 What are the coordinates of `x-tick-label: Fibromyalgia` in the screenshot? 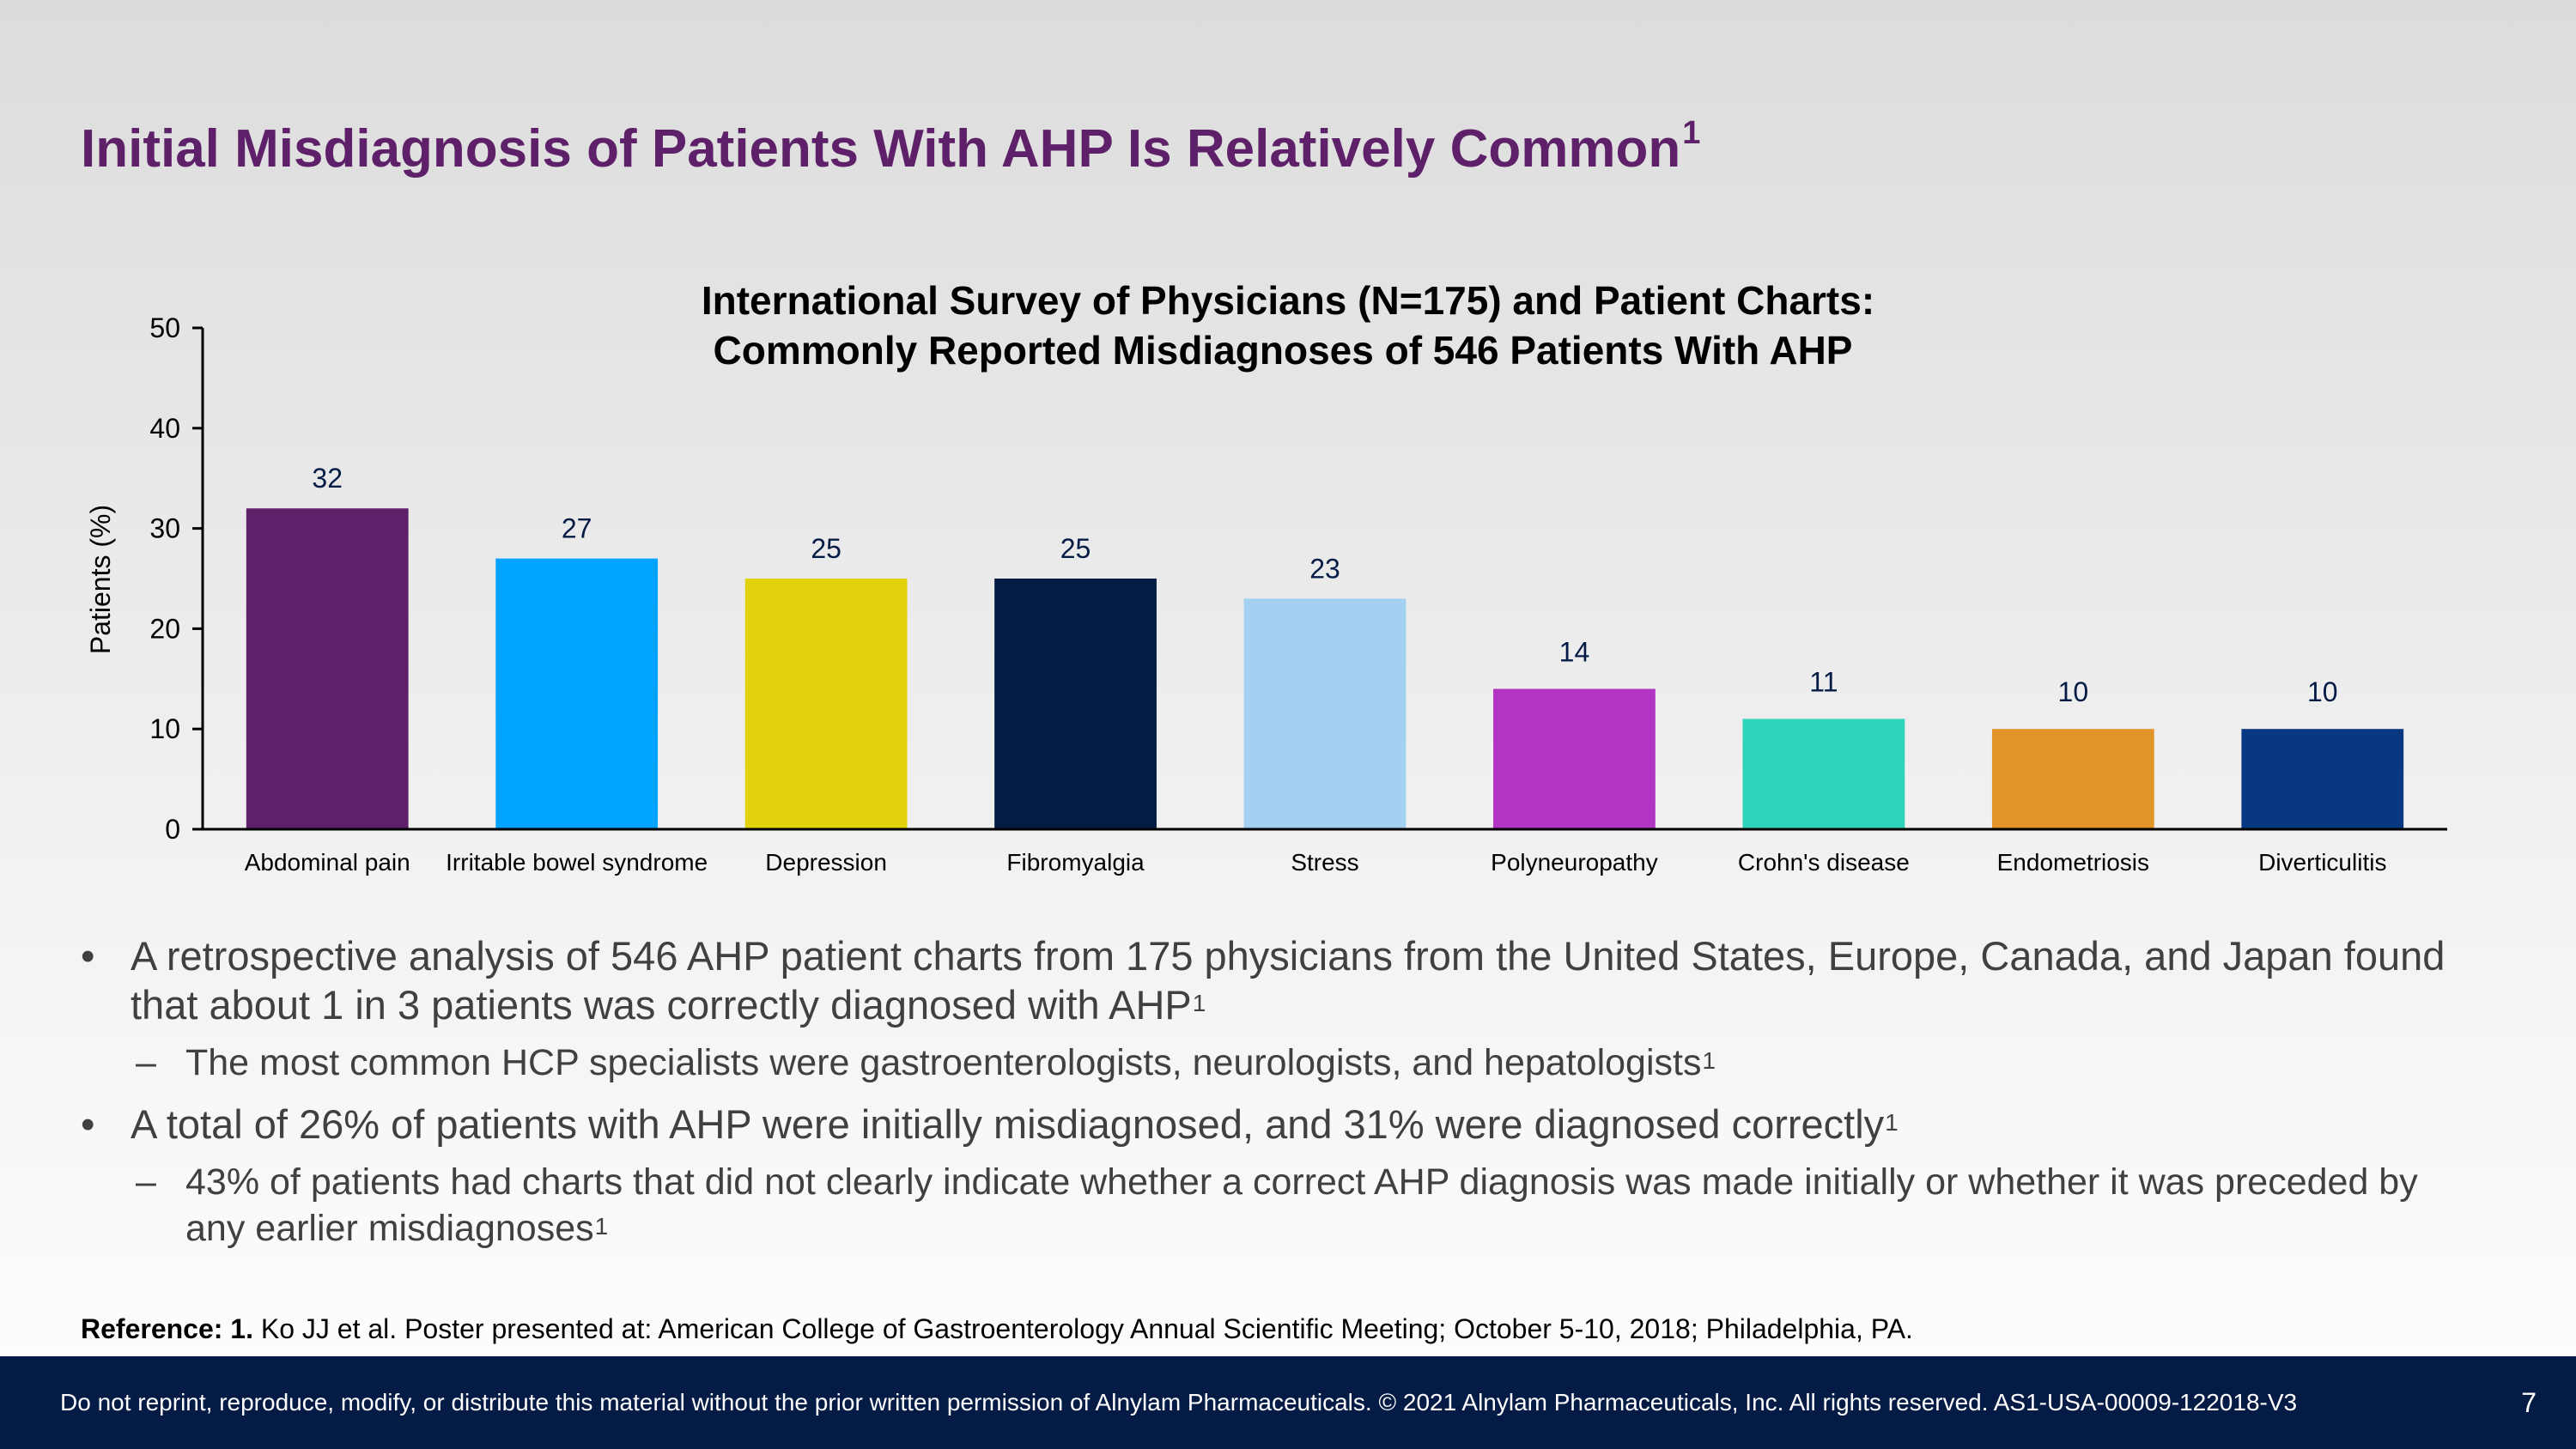 It's located at (1075, 862).